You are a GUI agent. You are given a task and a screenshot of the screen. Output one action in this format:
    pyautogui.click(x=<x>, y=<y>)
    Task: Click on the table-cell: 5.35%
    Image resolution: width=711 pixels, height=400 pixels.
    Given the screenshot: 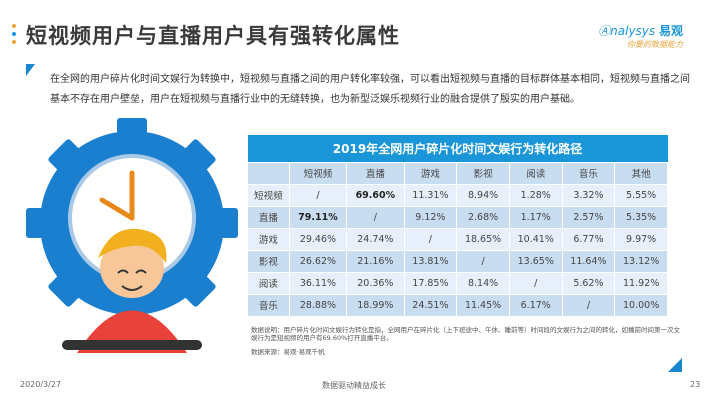 What is the action you would take?
    pyautogui.click(x=641, y=217)
    